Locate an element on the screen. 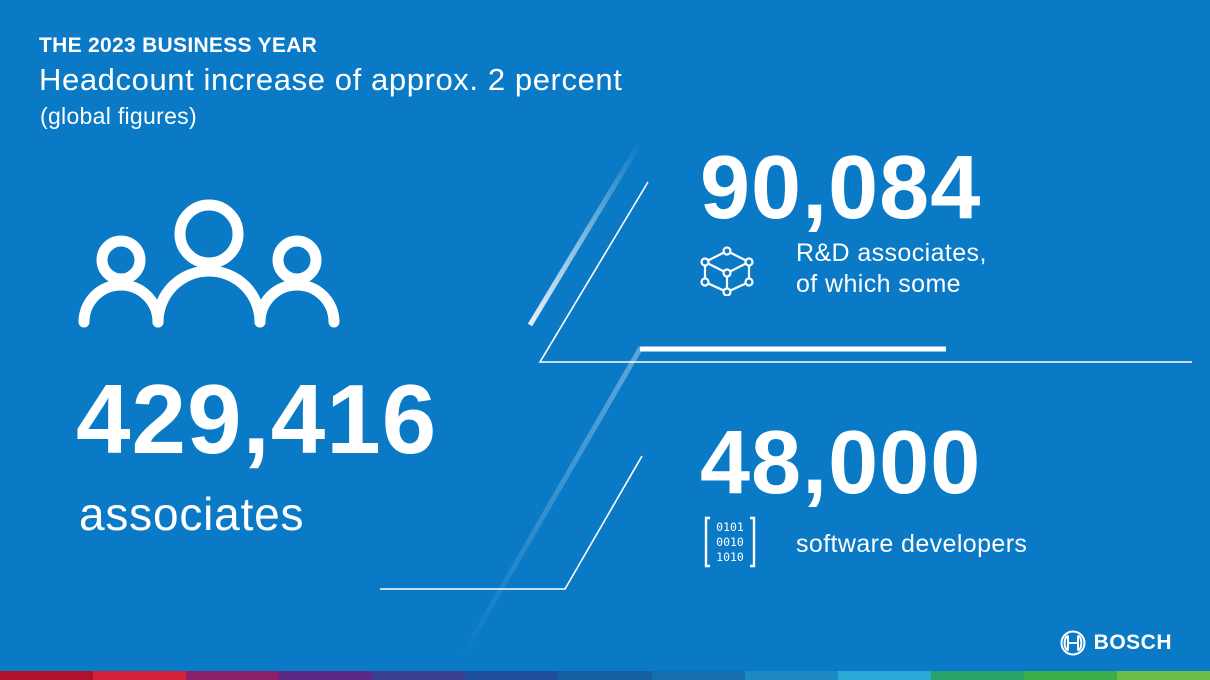 The image size is (1210, 680). rd-associates-label: R&D associates, of which some is located at coordinates (891, 269).